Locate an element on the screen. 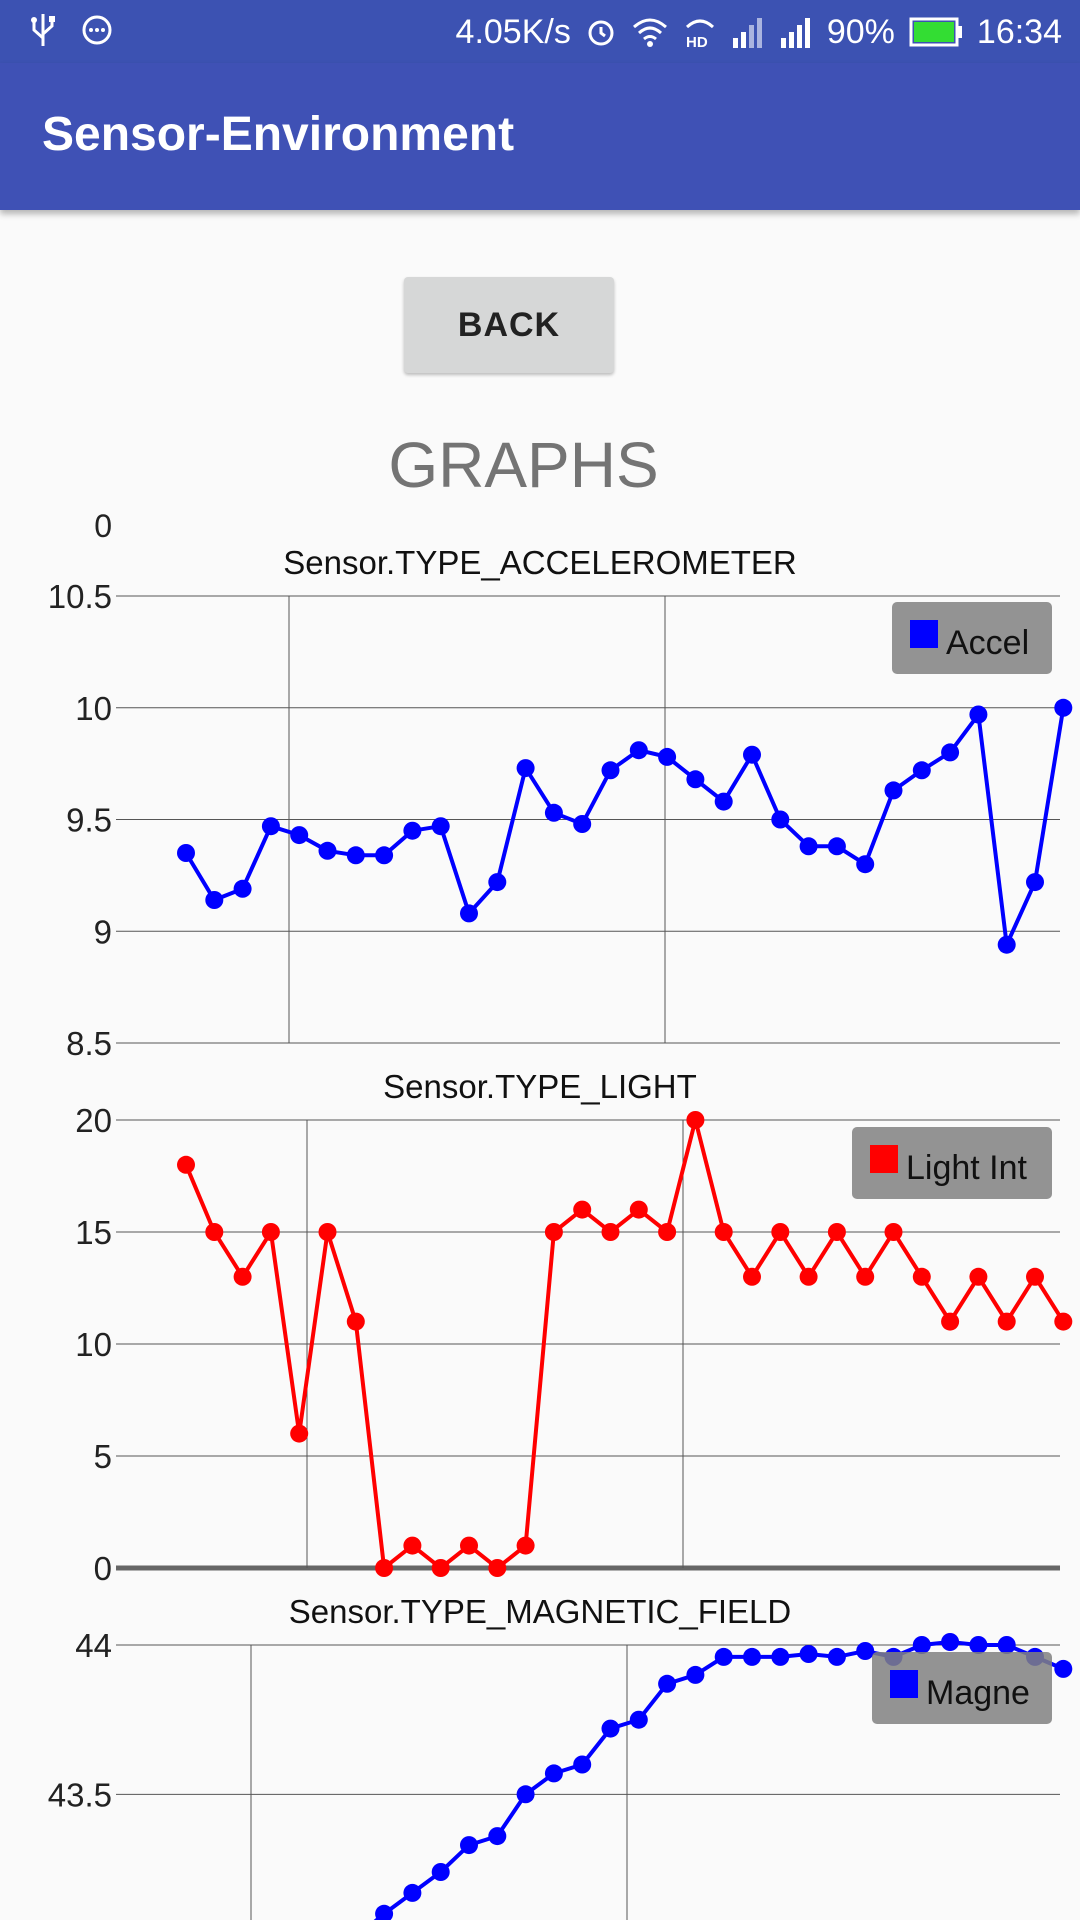  svg-text: HD is located at coordinates (697, 41).